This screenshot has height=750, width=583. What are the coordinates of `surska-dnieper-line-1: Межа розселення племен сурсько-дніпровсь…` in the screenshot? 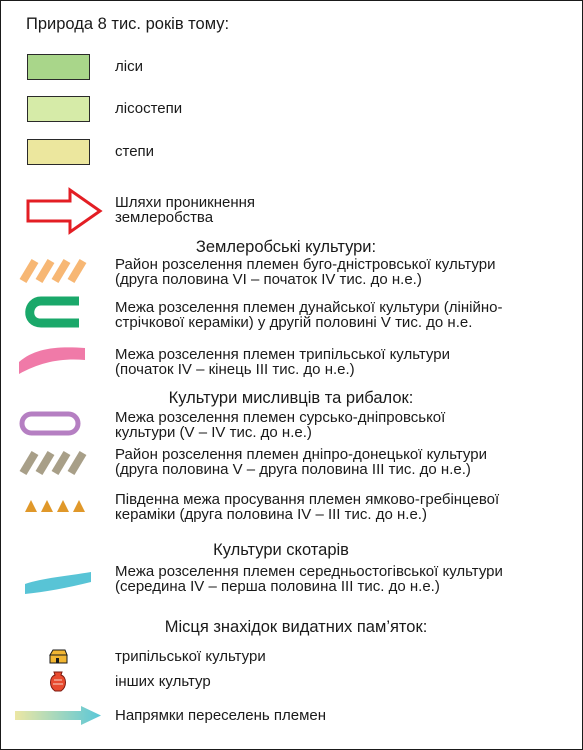 It's located at (280, 417).